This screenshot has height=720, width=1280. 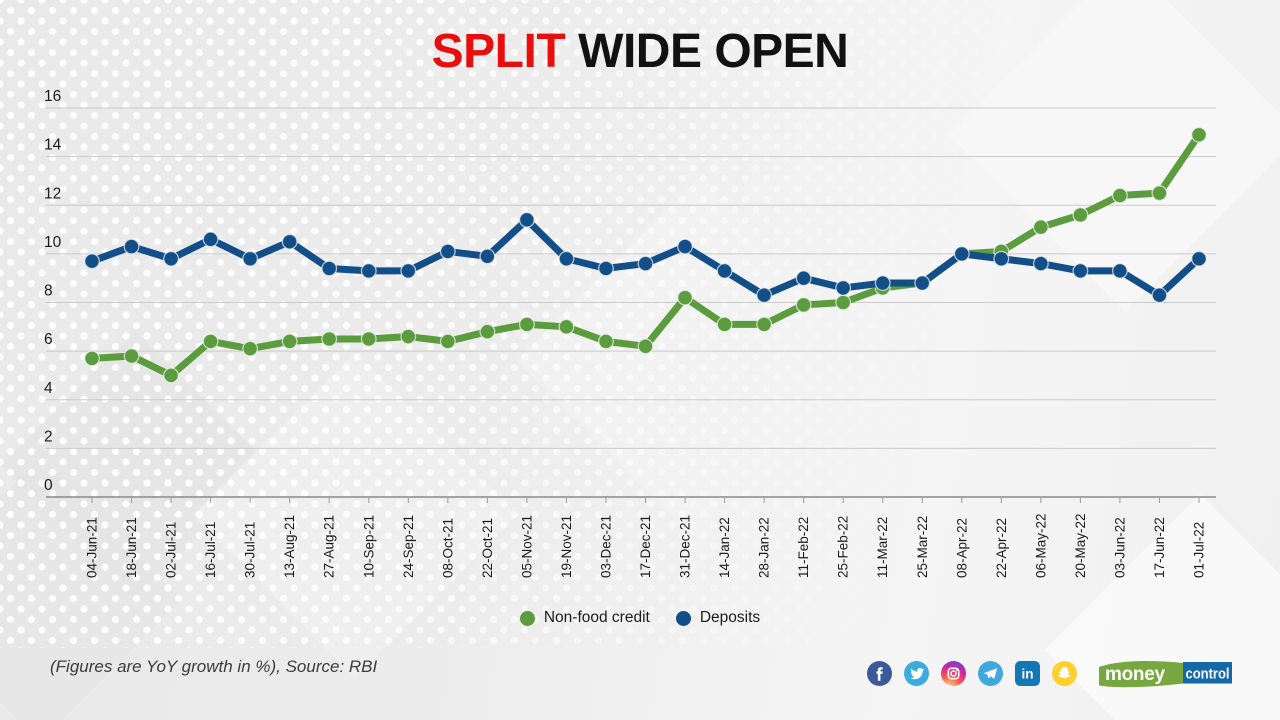 What do you see at coordinates (92, 547) in the screenshot?
I see `x-tick-label: 04-Jun-21` at bounding box center [92, 547].